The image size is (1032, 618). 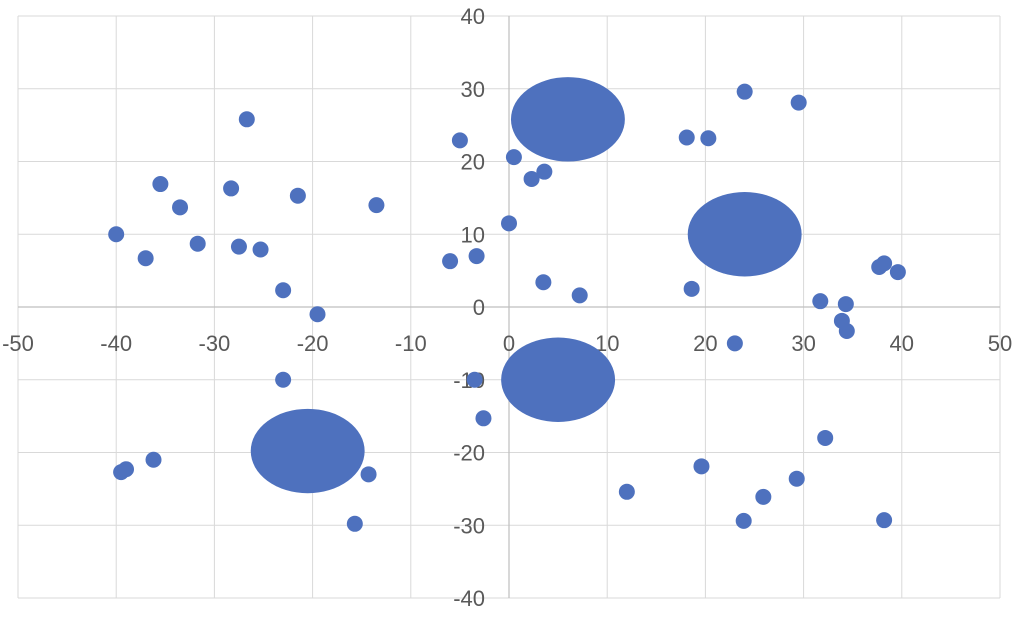 I want to click on y-tick-label: -30, so click(x=469, y=525).